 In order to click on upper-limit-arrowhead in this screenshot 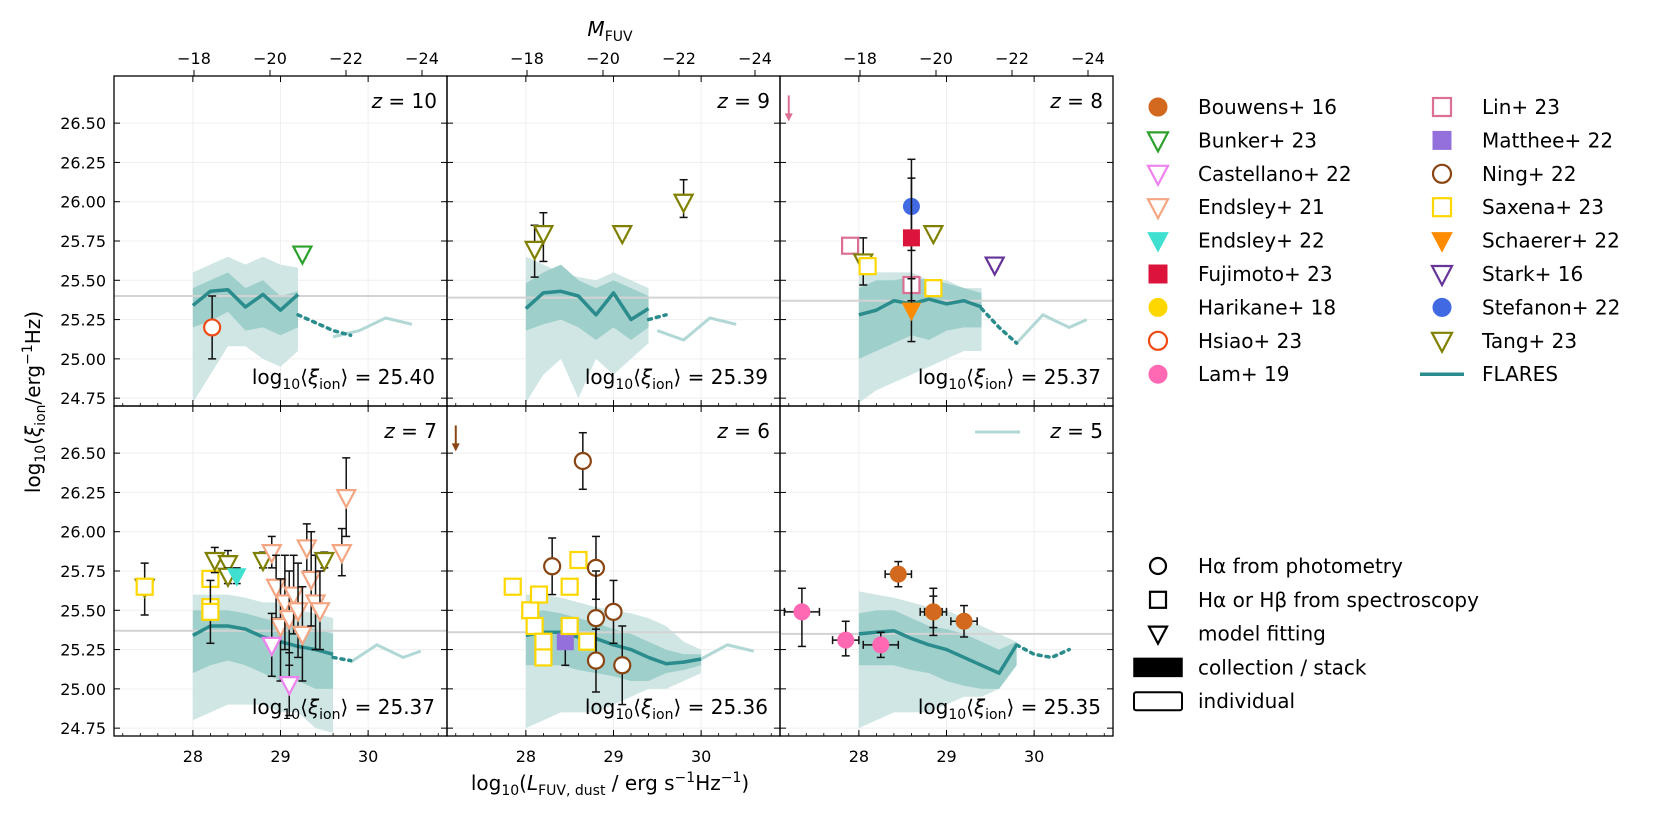, I will do `click(455, 447)`.